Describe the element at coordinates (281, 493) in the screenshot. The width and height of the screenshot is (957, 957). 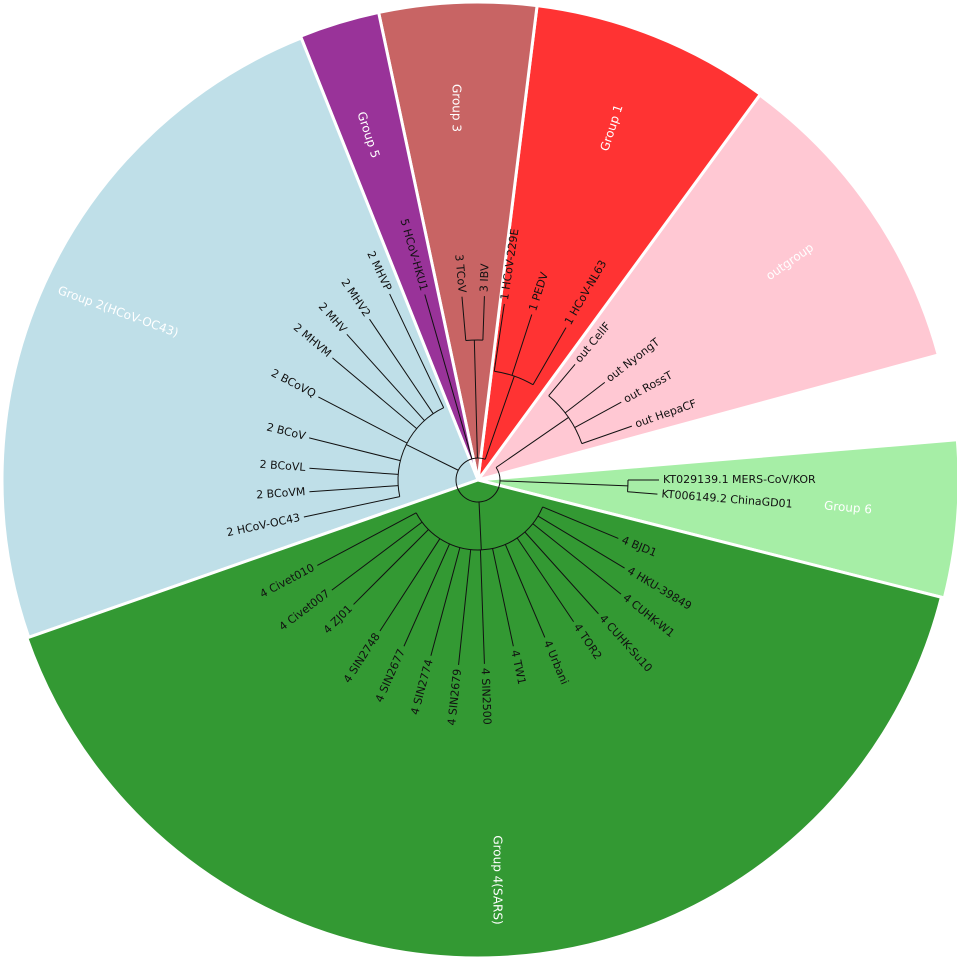
I see `leaf-label: 2 BCoVM` at that location.